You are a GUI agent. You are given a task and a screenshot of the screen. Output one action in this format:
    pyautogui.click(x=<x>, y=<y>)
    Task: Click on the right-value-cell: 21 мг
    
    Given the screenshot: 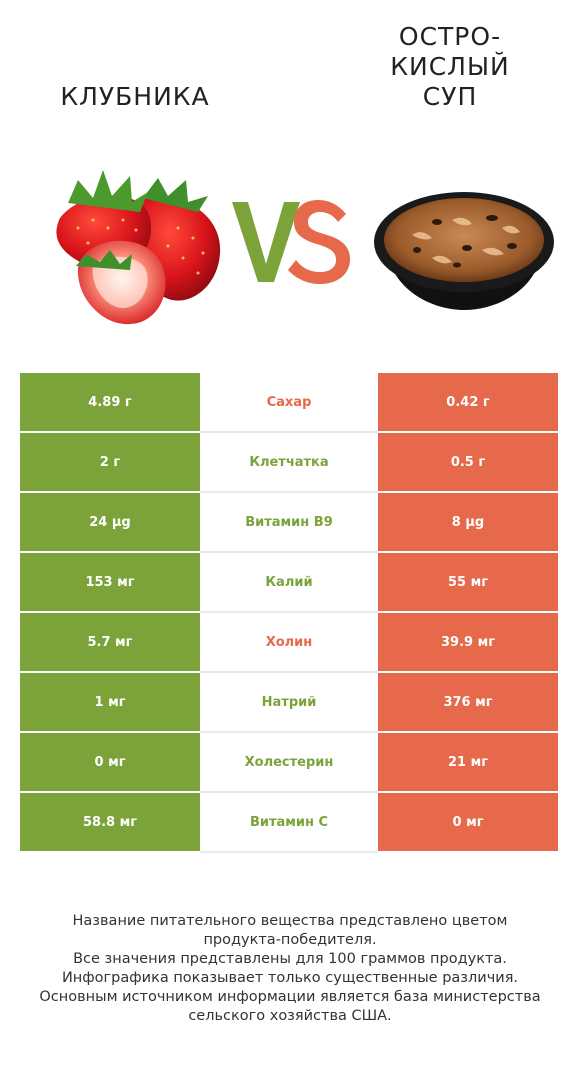 What is the action you would take?
    pyautogui.click(x=468, y=762)
    